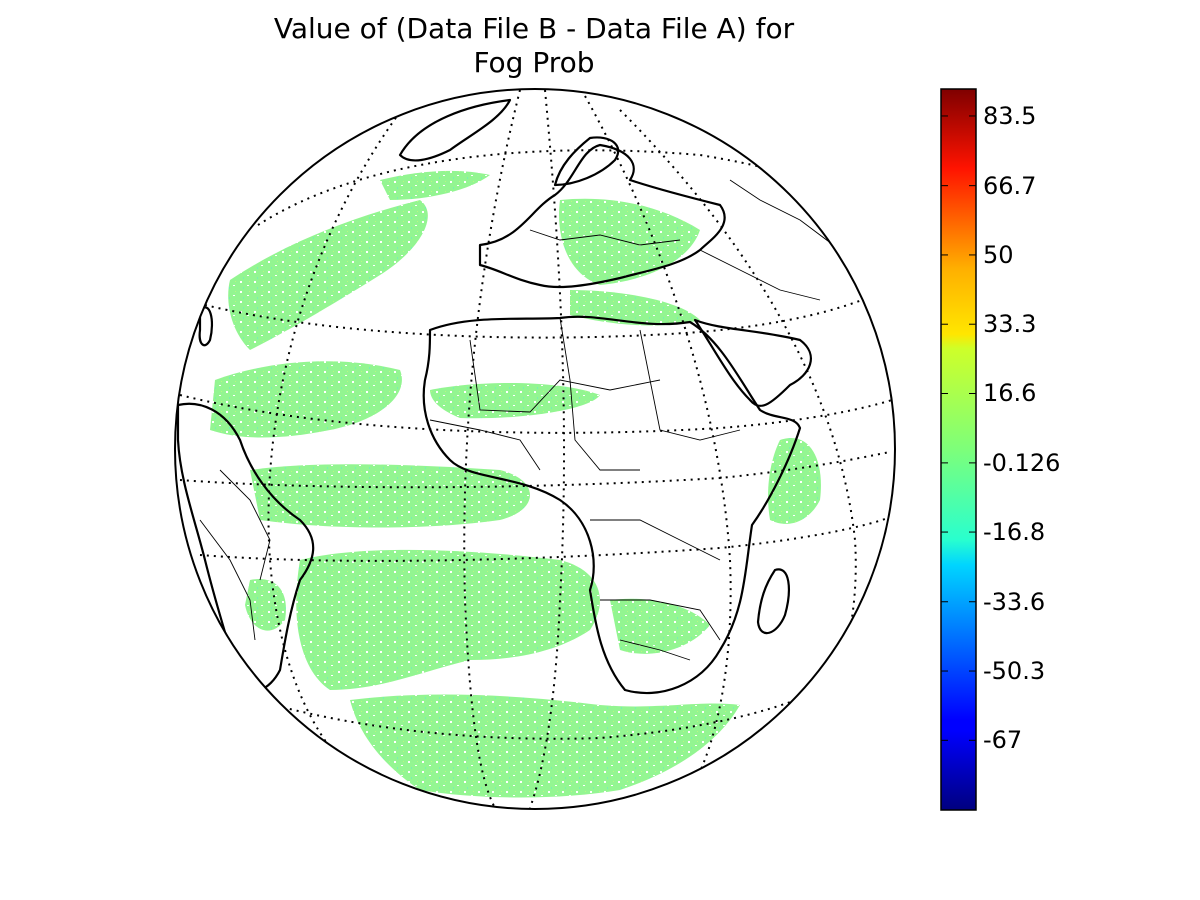 The image size is (1200, 900). I want to click on parallel-15n, so click(536, 414).